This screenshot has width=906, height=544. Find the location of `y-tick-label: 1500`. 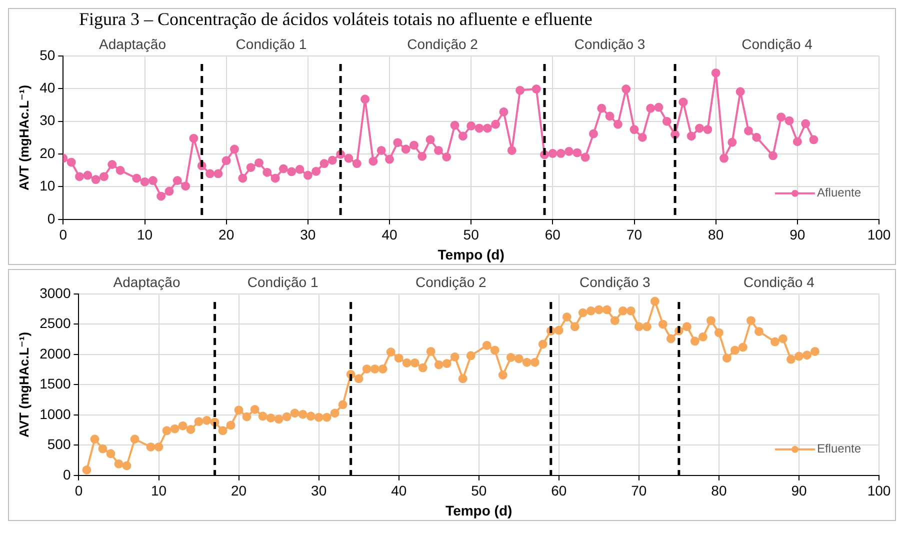

y-tick-label: 1500 is located at coordinates (55, 384).